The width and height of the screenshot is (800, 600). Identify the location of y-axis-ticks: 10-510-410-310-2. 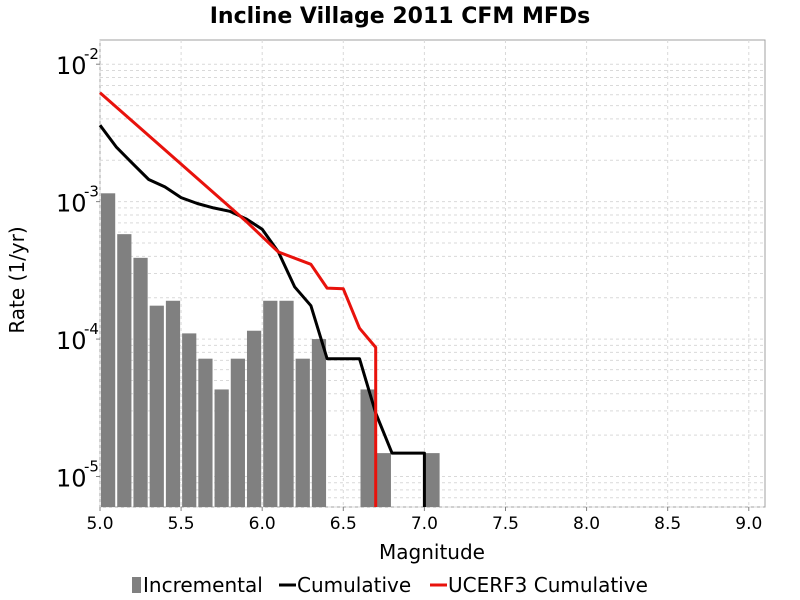
(78, 269).